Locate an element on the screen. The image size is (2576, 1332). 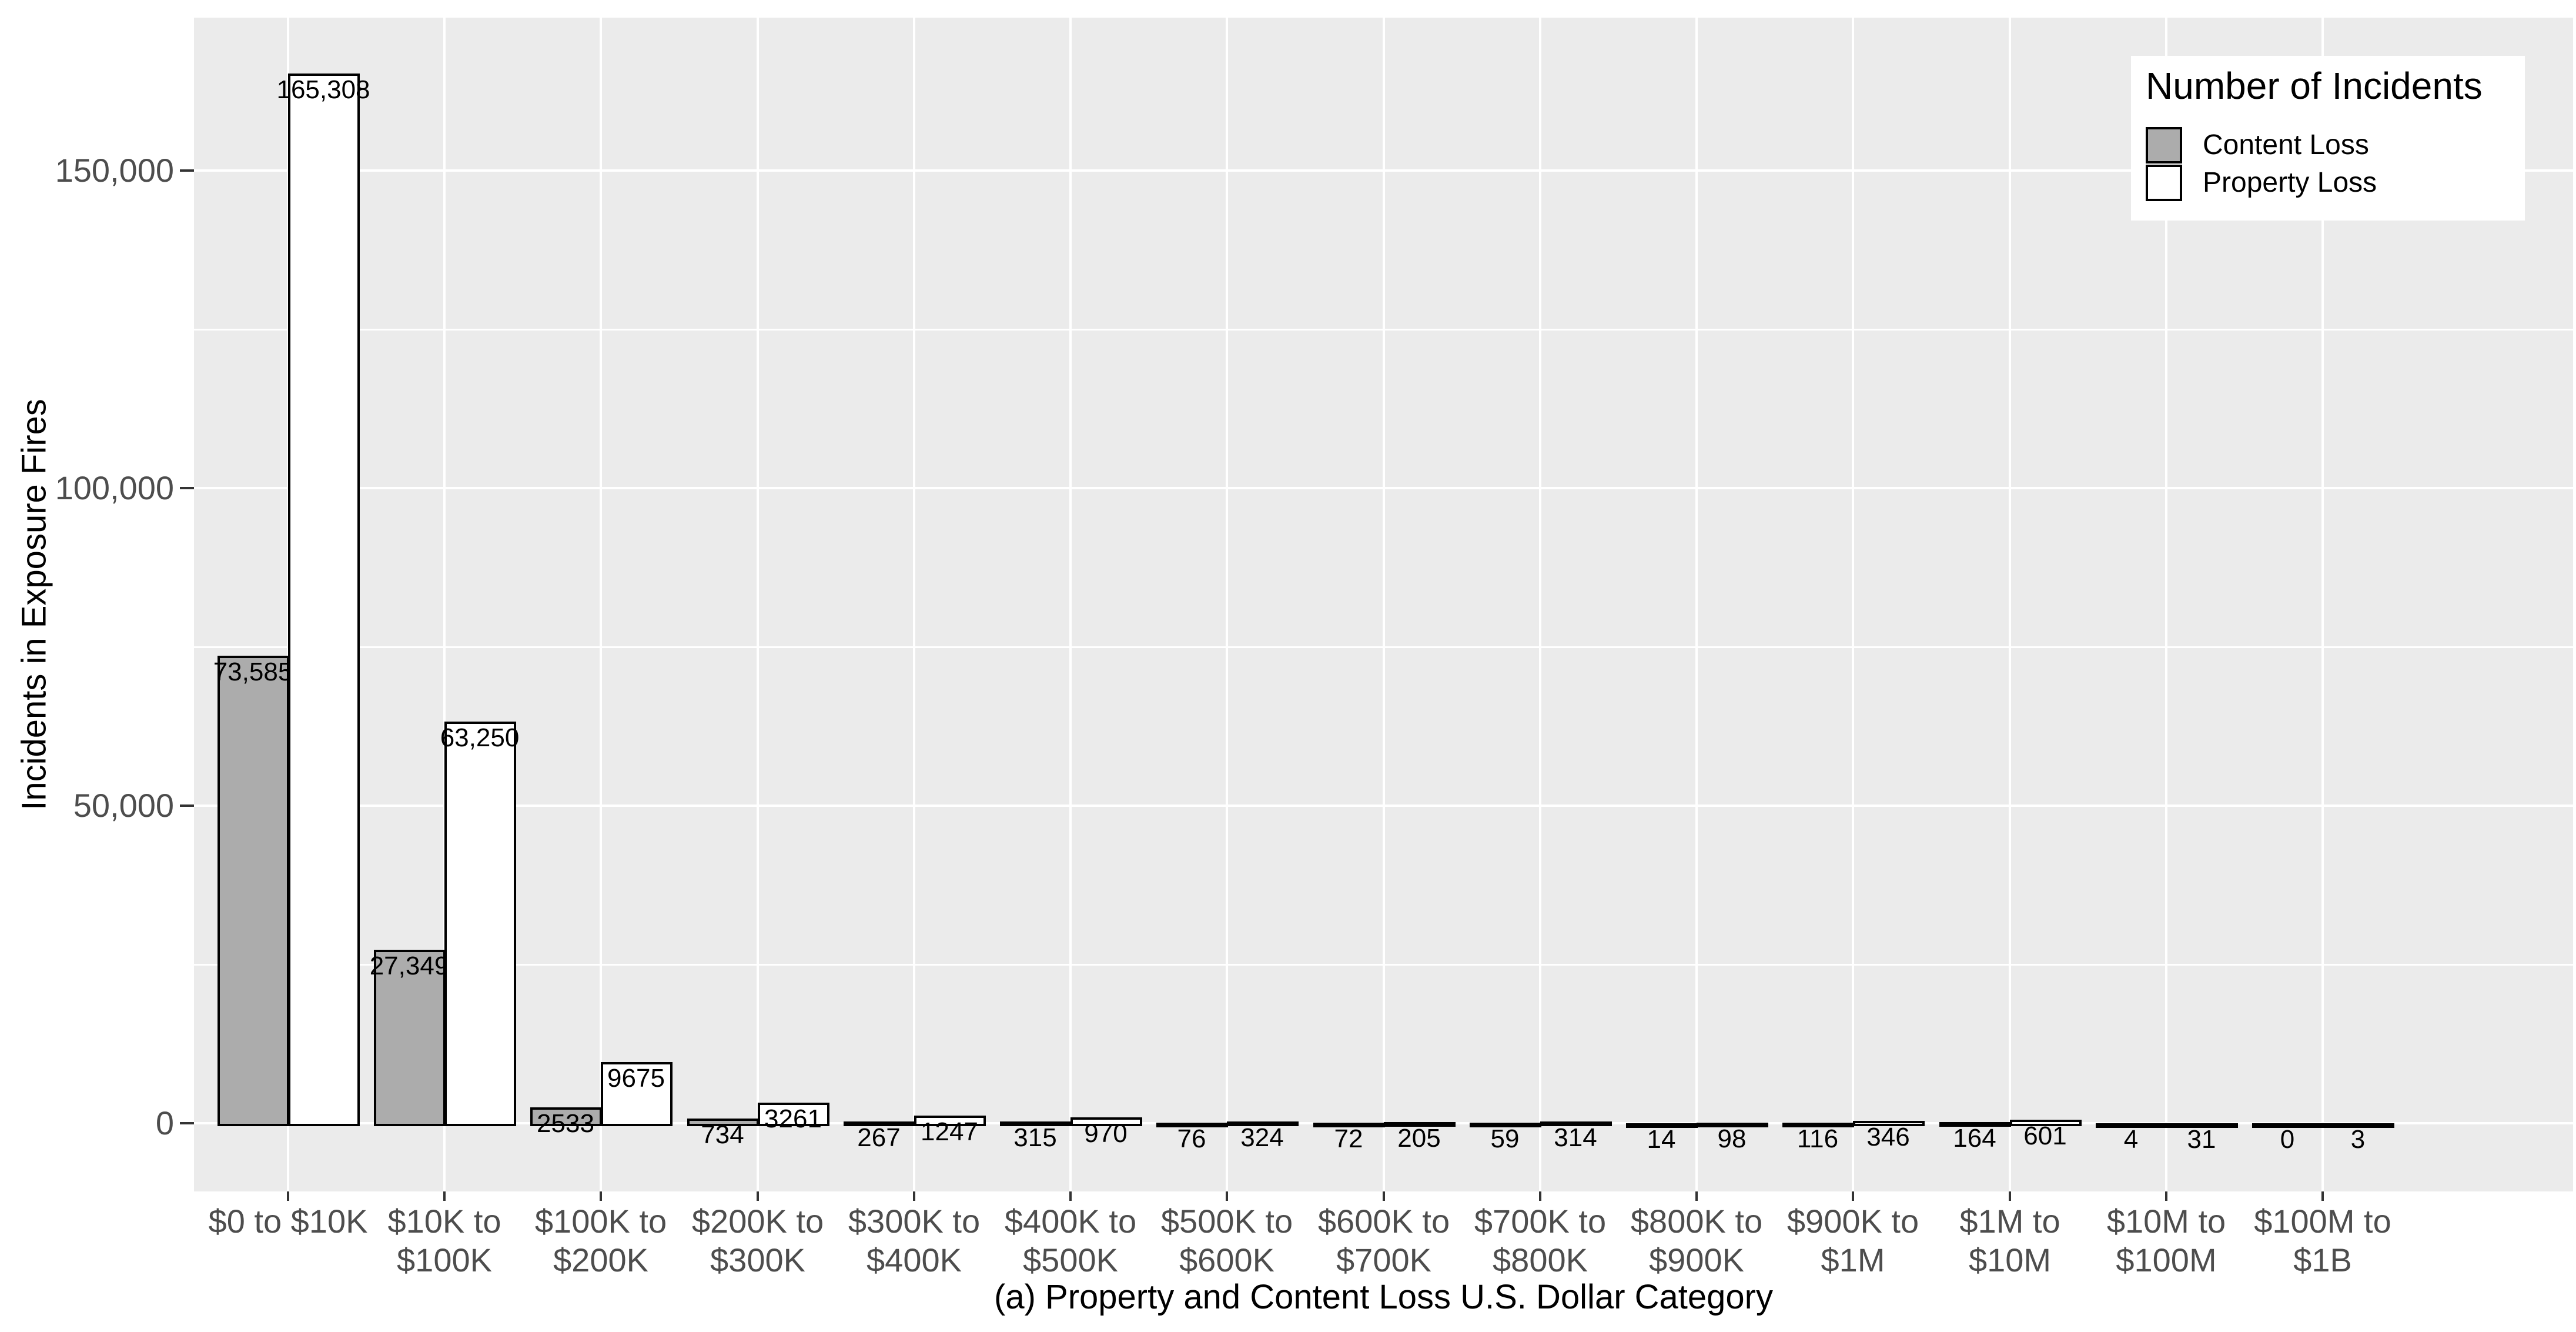
bar-value-label: 2533 is located at coordinates (565, 1123).